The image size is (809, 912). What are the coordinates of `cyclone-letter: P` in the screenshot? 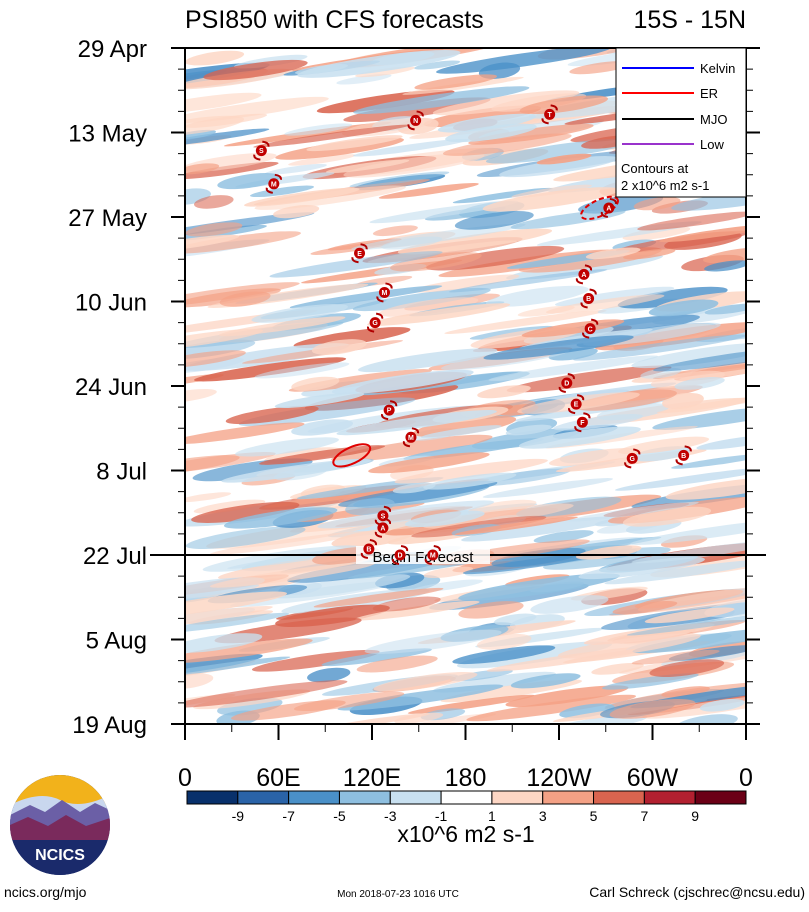 It's located at (389, 411).